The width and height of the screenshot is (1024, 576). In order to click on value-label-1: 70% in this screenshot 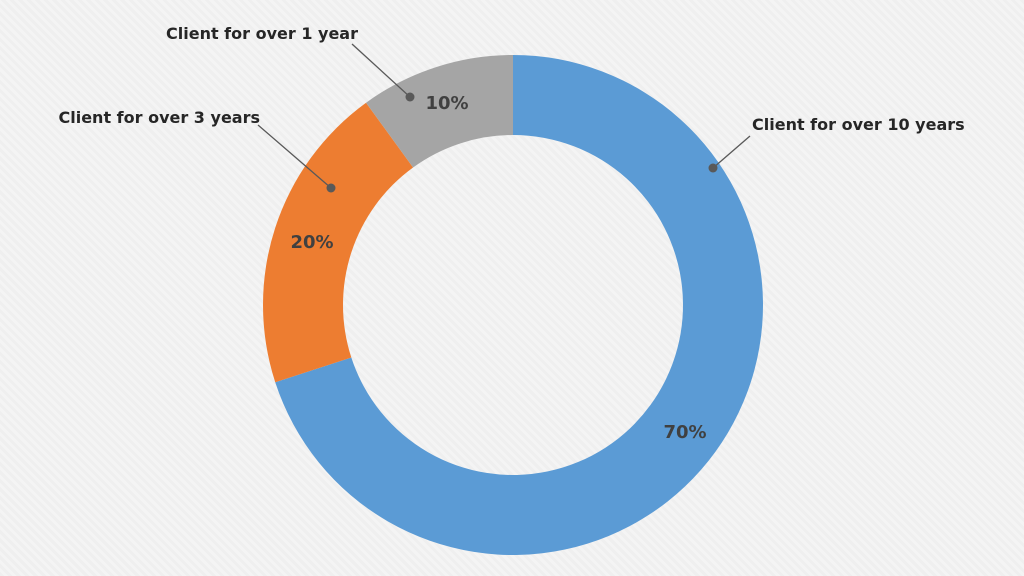, I will do `click(684, 432)`.